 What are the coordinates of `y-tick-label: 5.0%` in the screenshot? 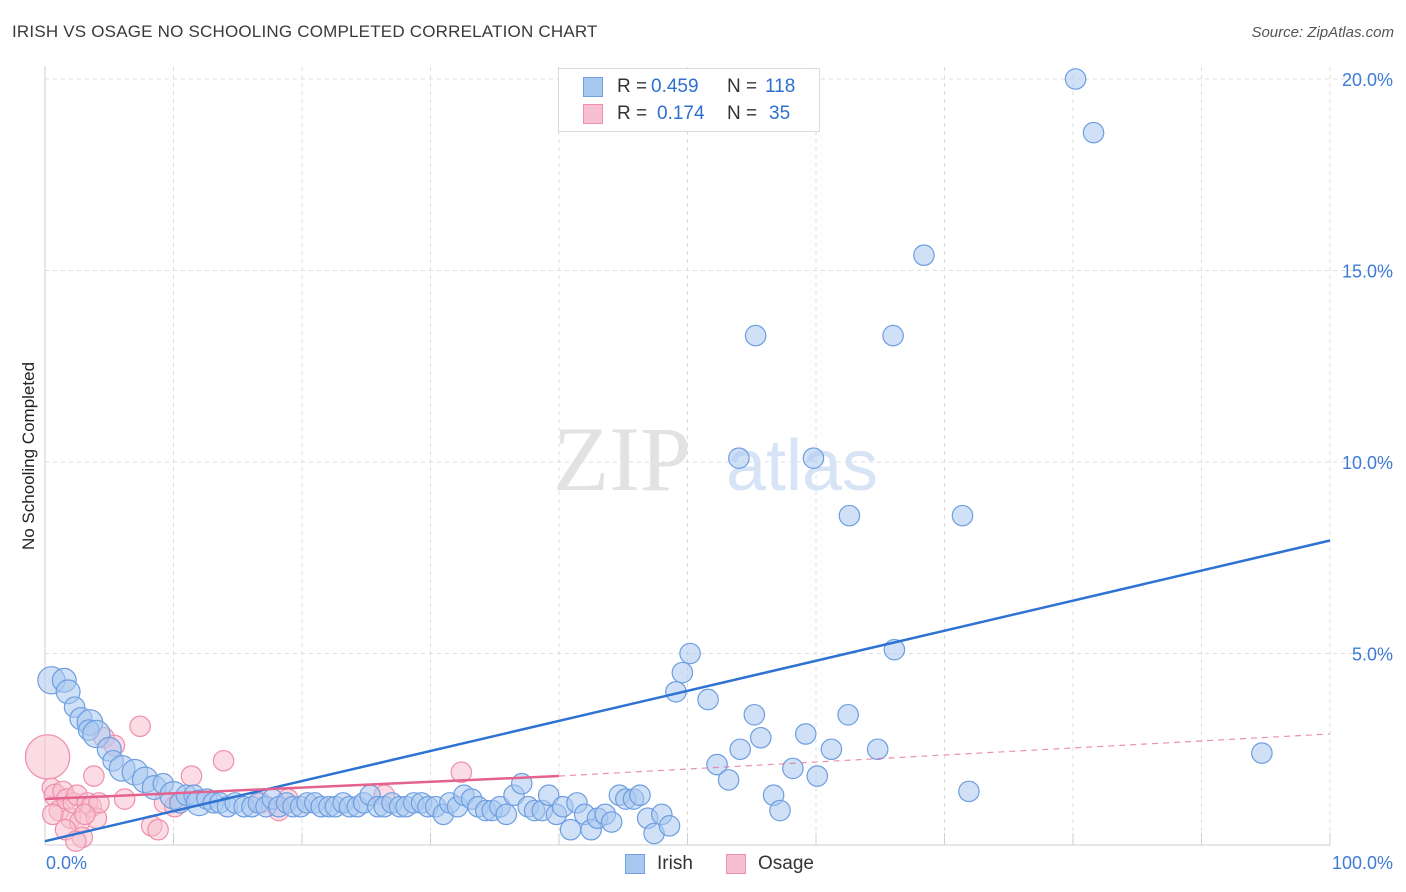 It's located at (1372, 655).